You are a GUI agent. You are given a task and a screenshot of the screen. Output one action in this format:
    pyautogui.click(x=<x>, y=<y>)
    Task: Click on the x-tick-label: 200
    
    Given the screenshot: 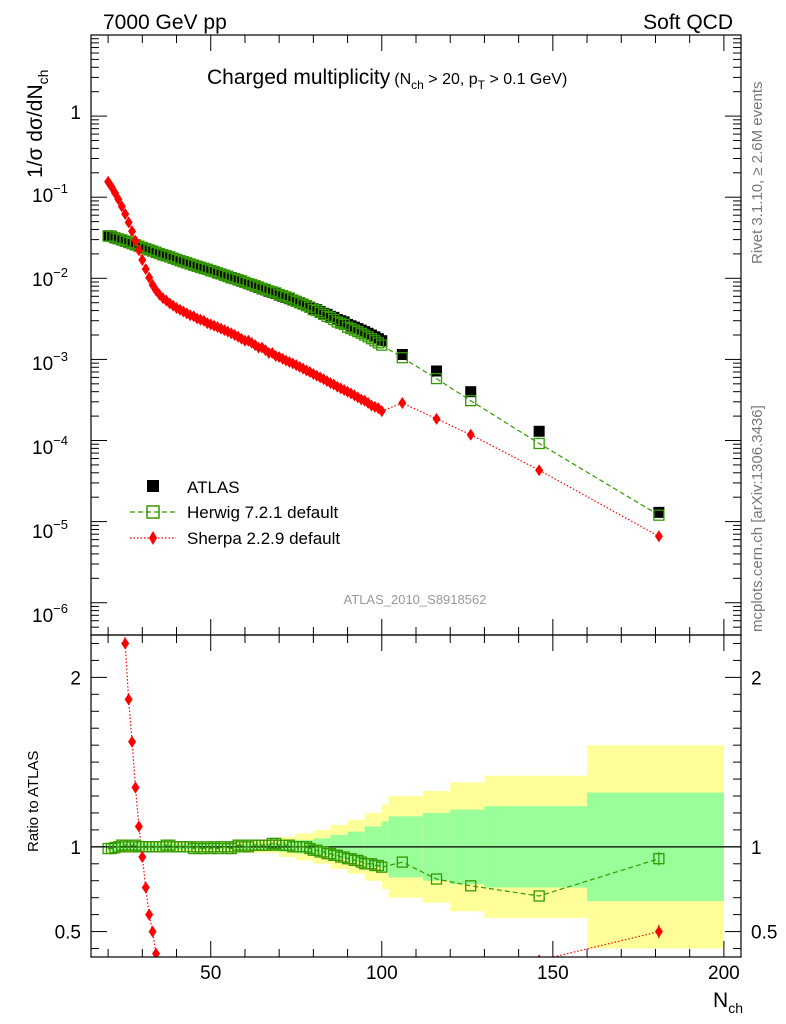 What is the action you would take?
    pyautogui.click(x=724, y=973)
    